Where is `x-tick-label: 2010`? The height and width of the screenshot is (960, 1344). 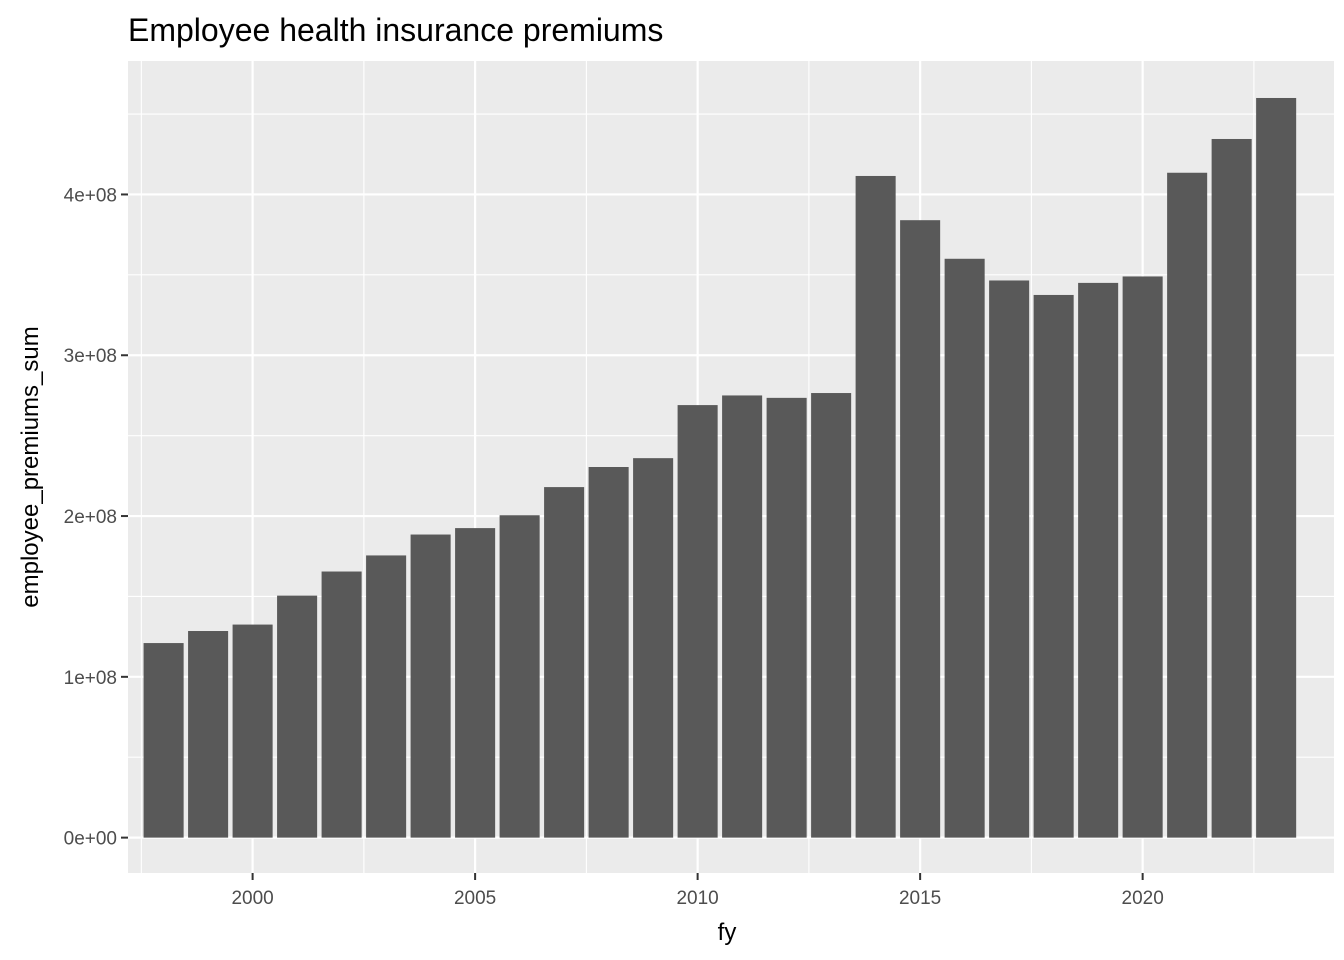 x-tick-label: 2010 is located at coordinates (697, 898).